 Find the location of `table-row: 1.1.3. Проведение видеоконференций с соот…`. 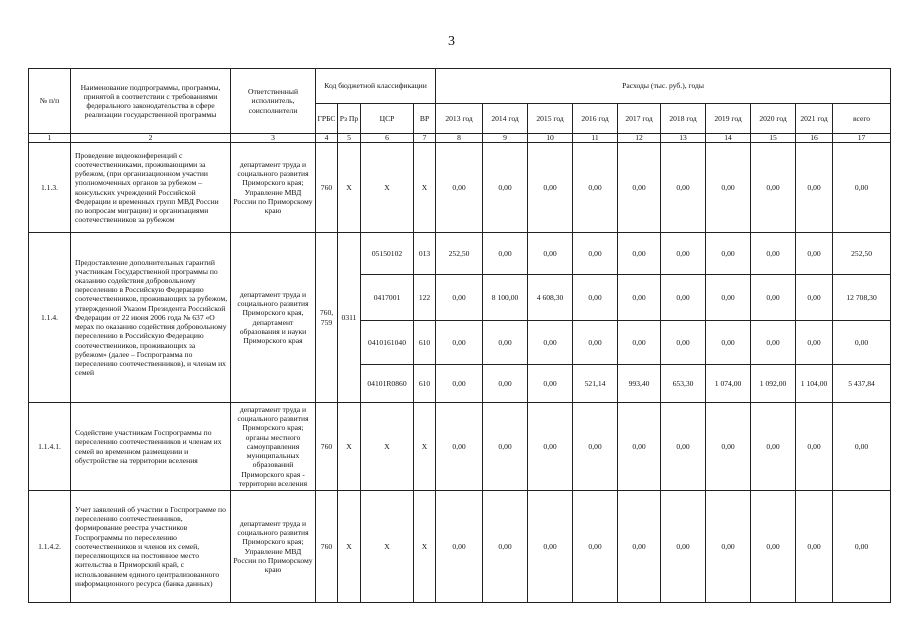

table-row: 1.1.3. Проведение видеоконференций с соот… is located at coordinates (460, 187).